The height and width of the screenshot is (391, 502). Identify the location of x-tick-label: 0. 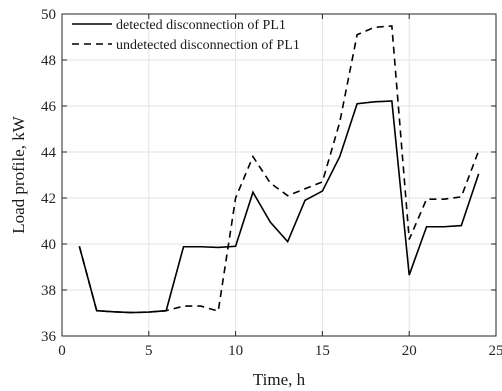
(62, 351).